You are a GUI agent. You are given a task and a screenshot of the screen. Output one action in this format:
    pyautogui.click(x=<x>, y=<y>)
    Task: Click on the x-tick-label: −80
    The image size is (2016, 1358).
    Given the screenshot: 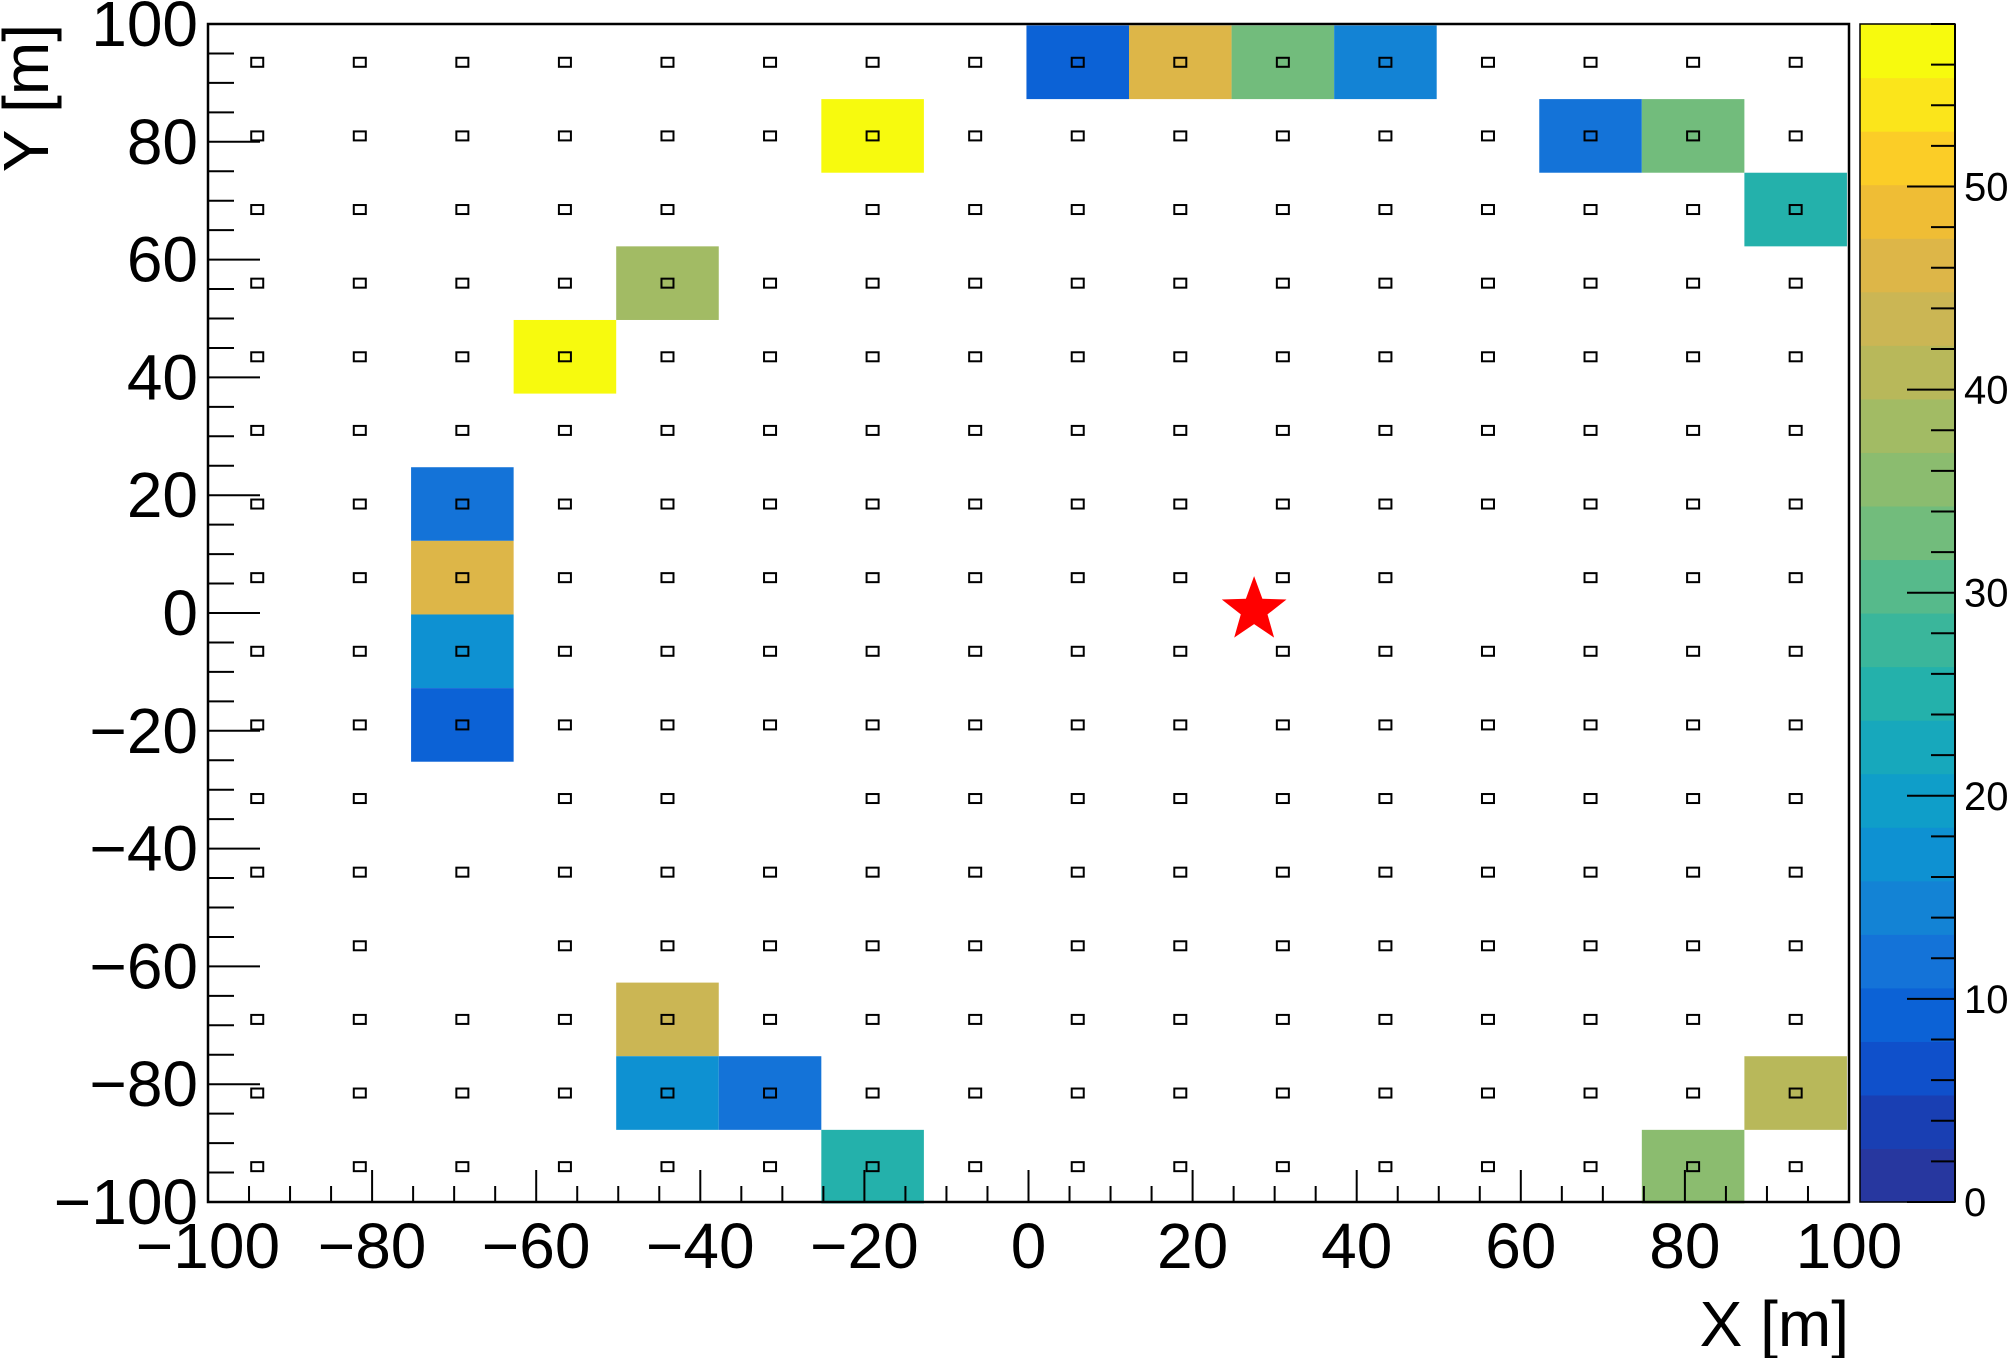 What is the action you would take?
    pyautogui.click(x=372, y=1246)
    